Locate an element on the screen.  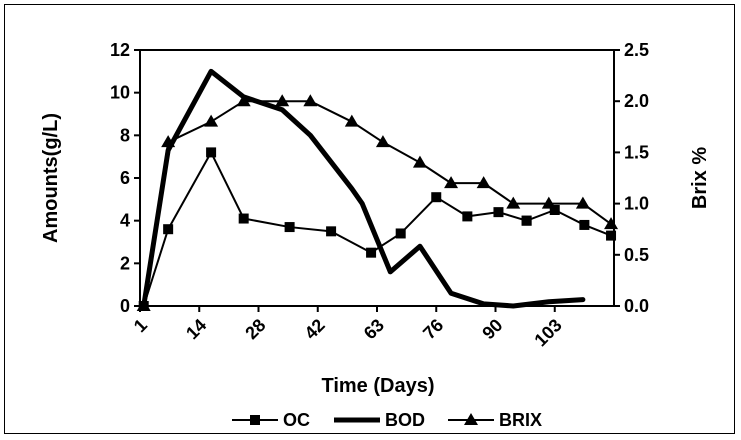
x-tick-label: 42 is located at coordinates (315, 329).